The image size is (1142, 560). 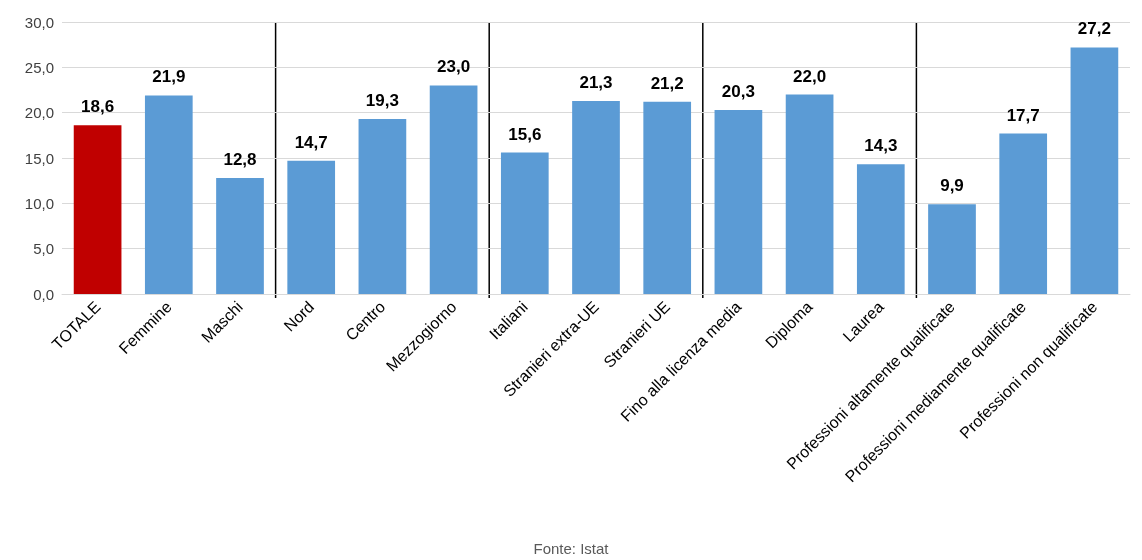 I want to click on data-label: 15,6, so click(x=525, y=134).